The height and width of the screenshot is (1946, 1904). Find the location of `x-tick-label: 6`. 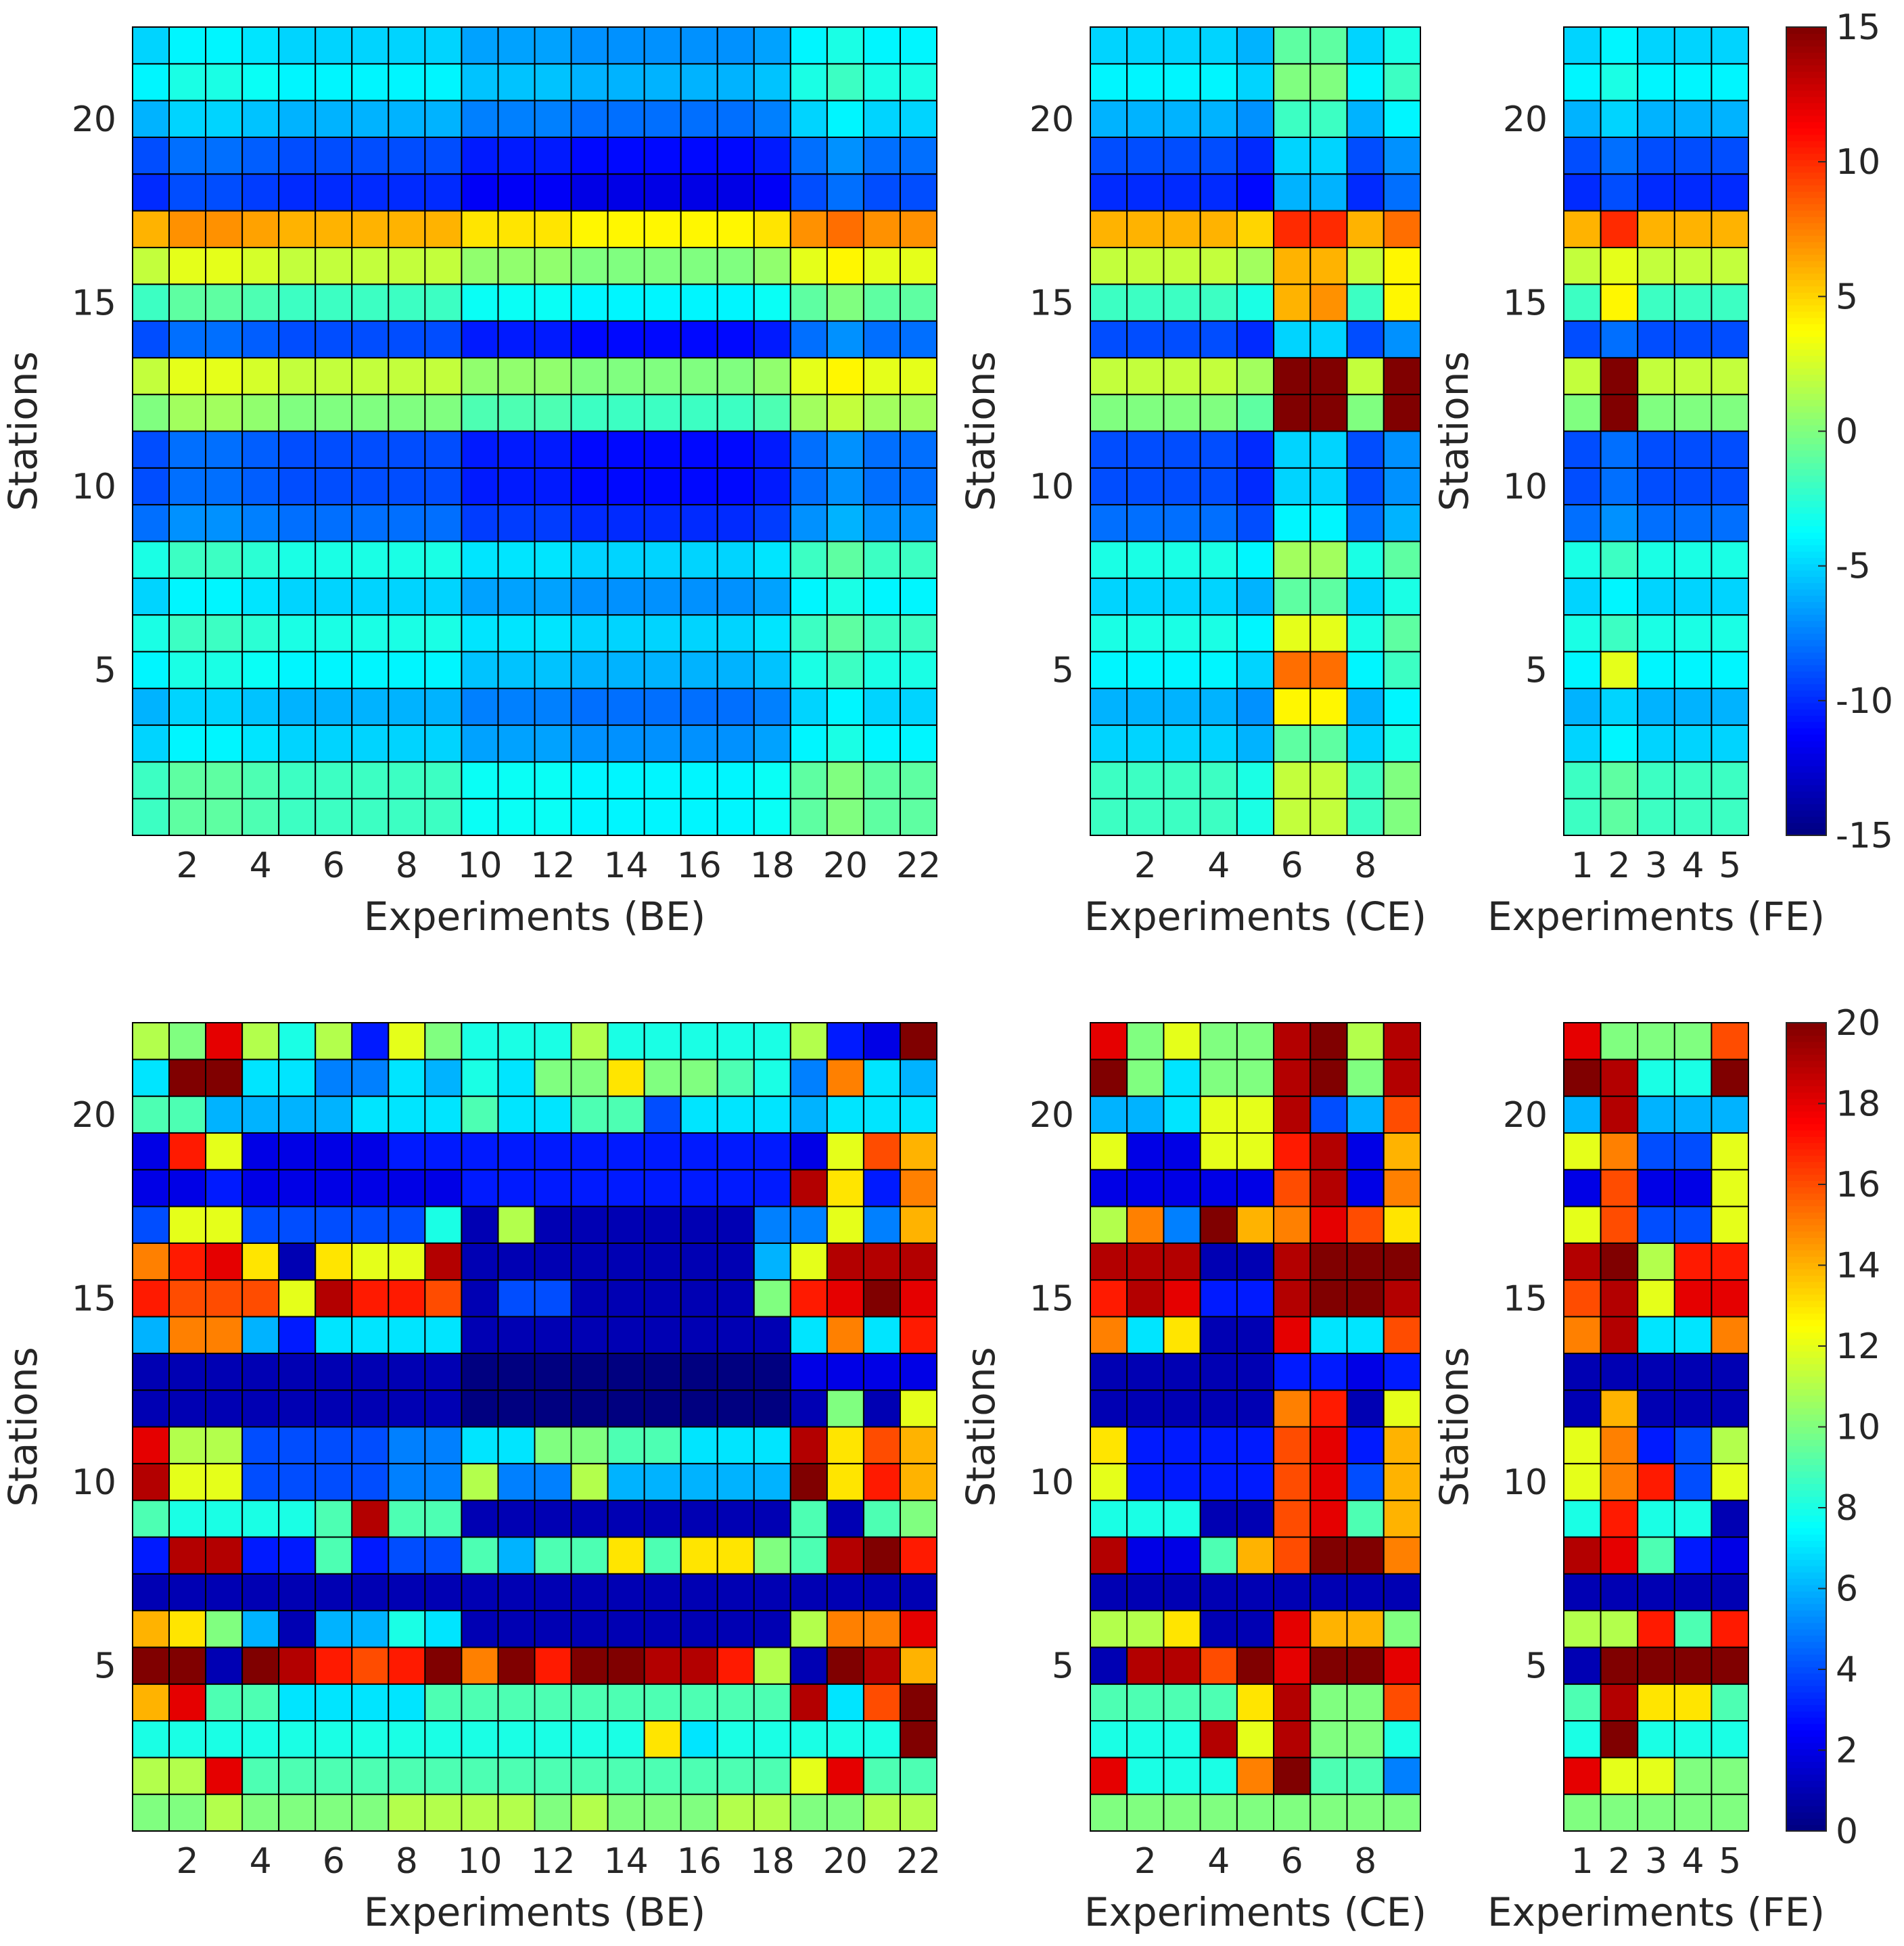

x-tick-label: 6 is located at coordinates (1292, 865).